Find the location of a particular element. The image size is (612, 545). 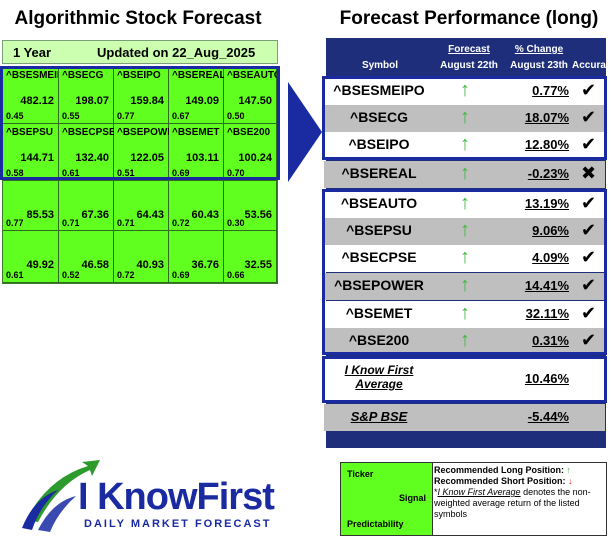

grid-cell: ^BSEPOWER 122.05 0.51 is located at coordinates (141, 152).